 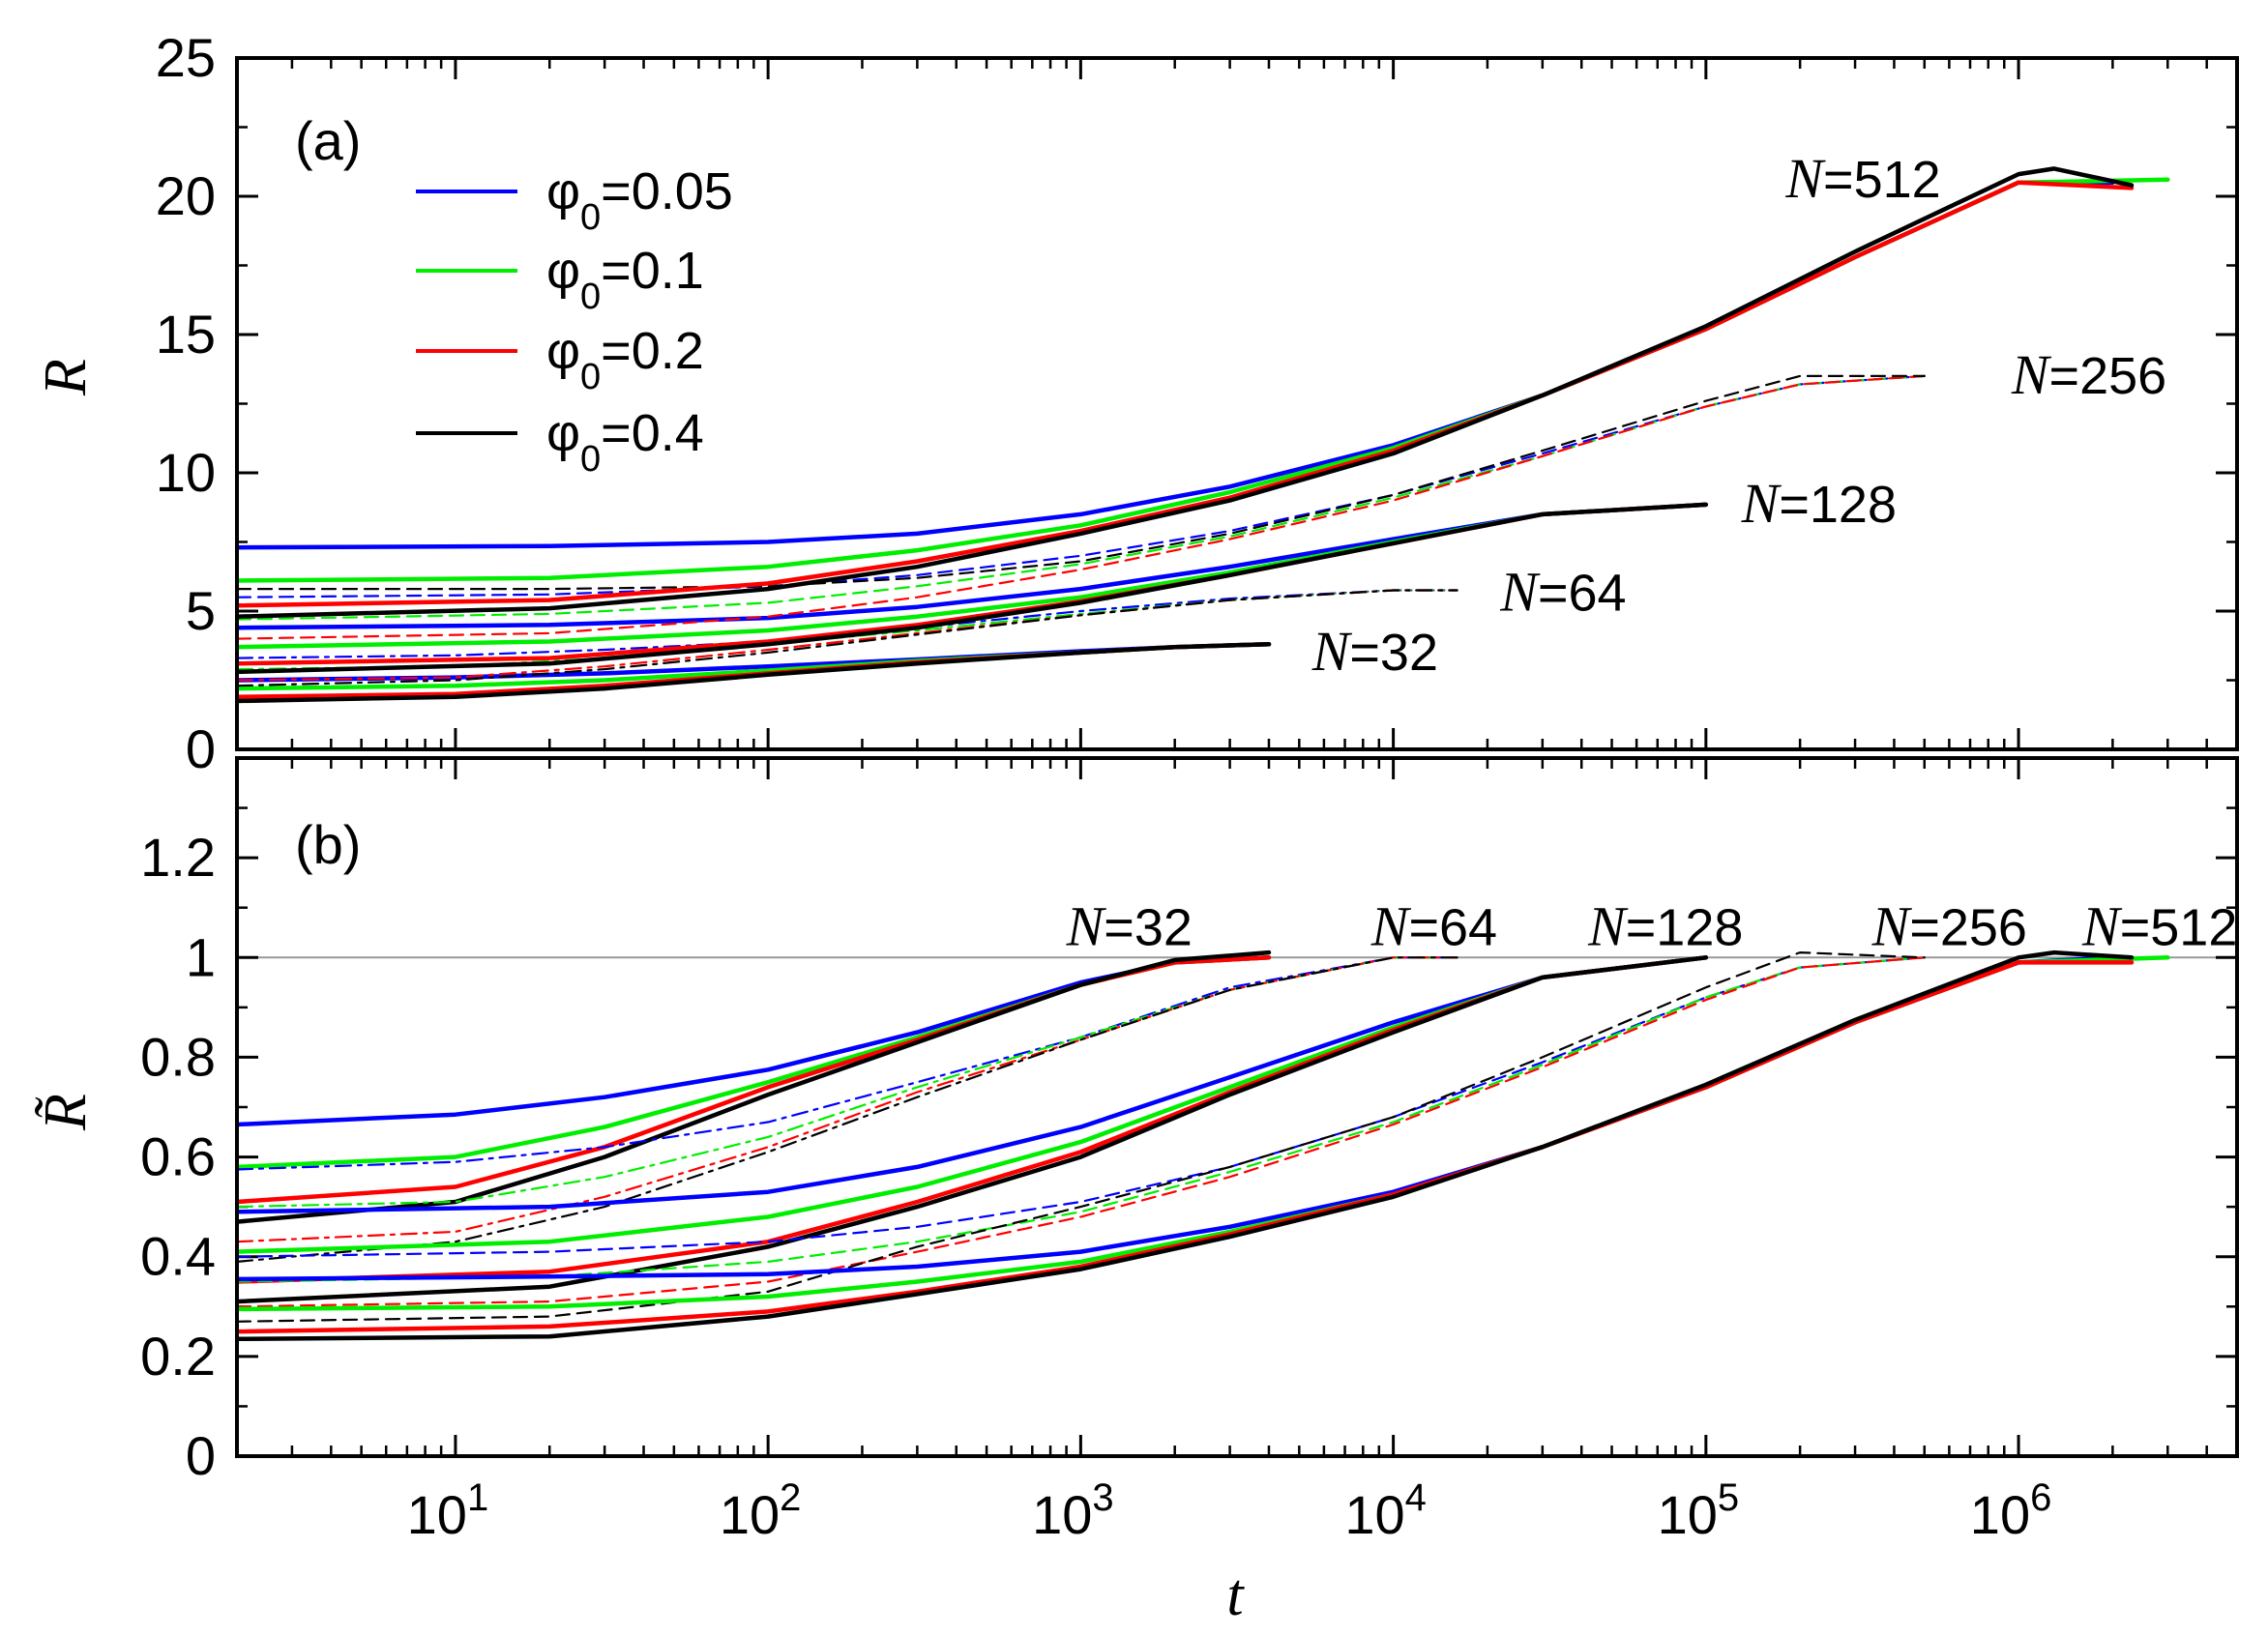 I want to click on panel-b-y-tick-labels: 0 0.2 0.4 0.6 0.8 1 1.2, so click(x=178, y=1156).